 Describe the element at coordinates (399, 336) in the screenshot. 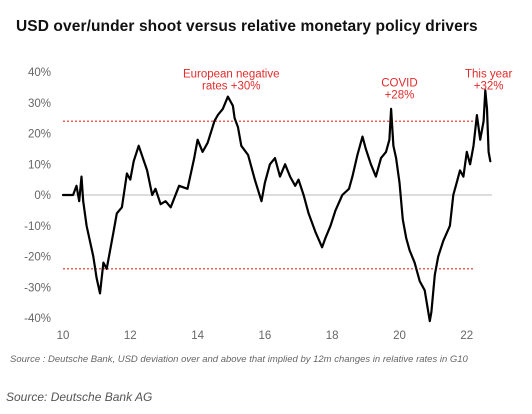

I see `x-tick-label: 20` at that location.